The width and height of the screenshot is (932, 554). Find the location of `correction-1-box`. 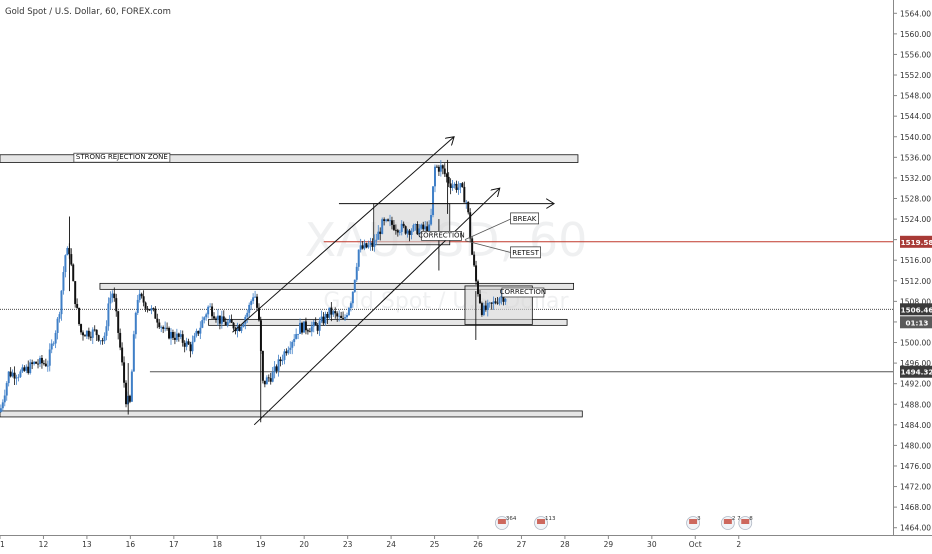

correction-1-box is located at coordinates (441, 236).